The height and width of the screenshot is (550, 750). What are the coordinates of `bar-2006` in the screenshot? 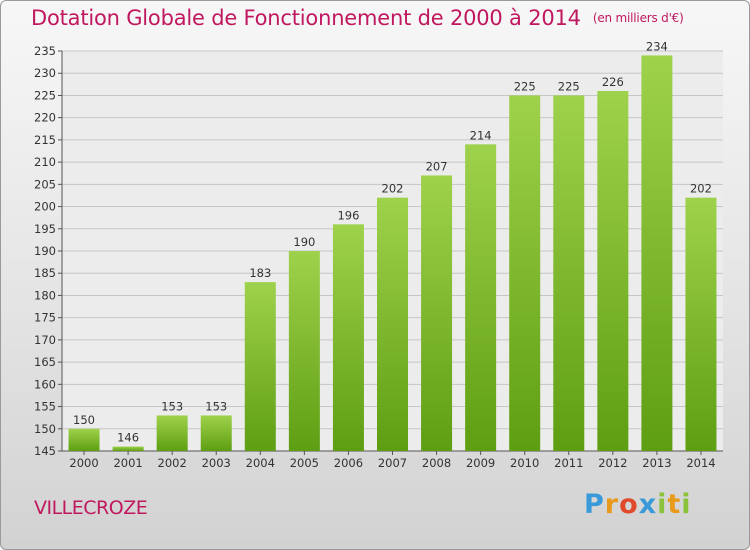 It's located at (348, 337).